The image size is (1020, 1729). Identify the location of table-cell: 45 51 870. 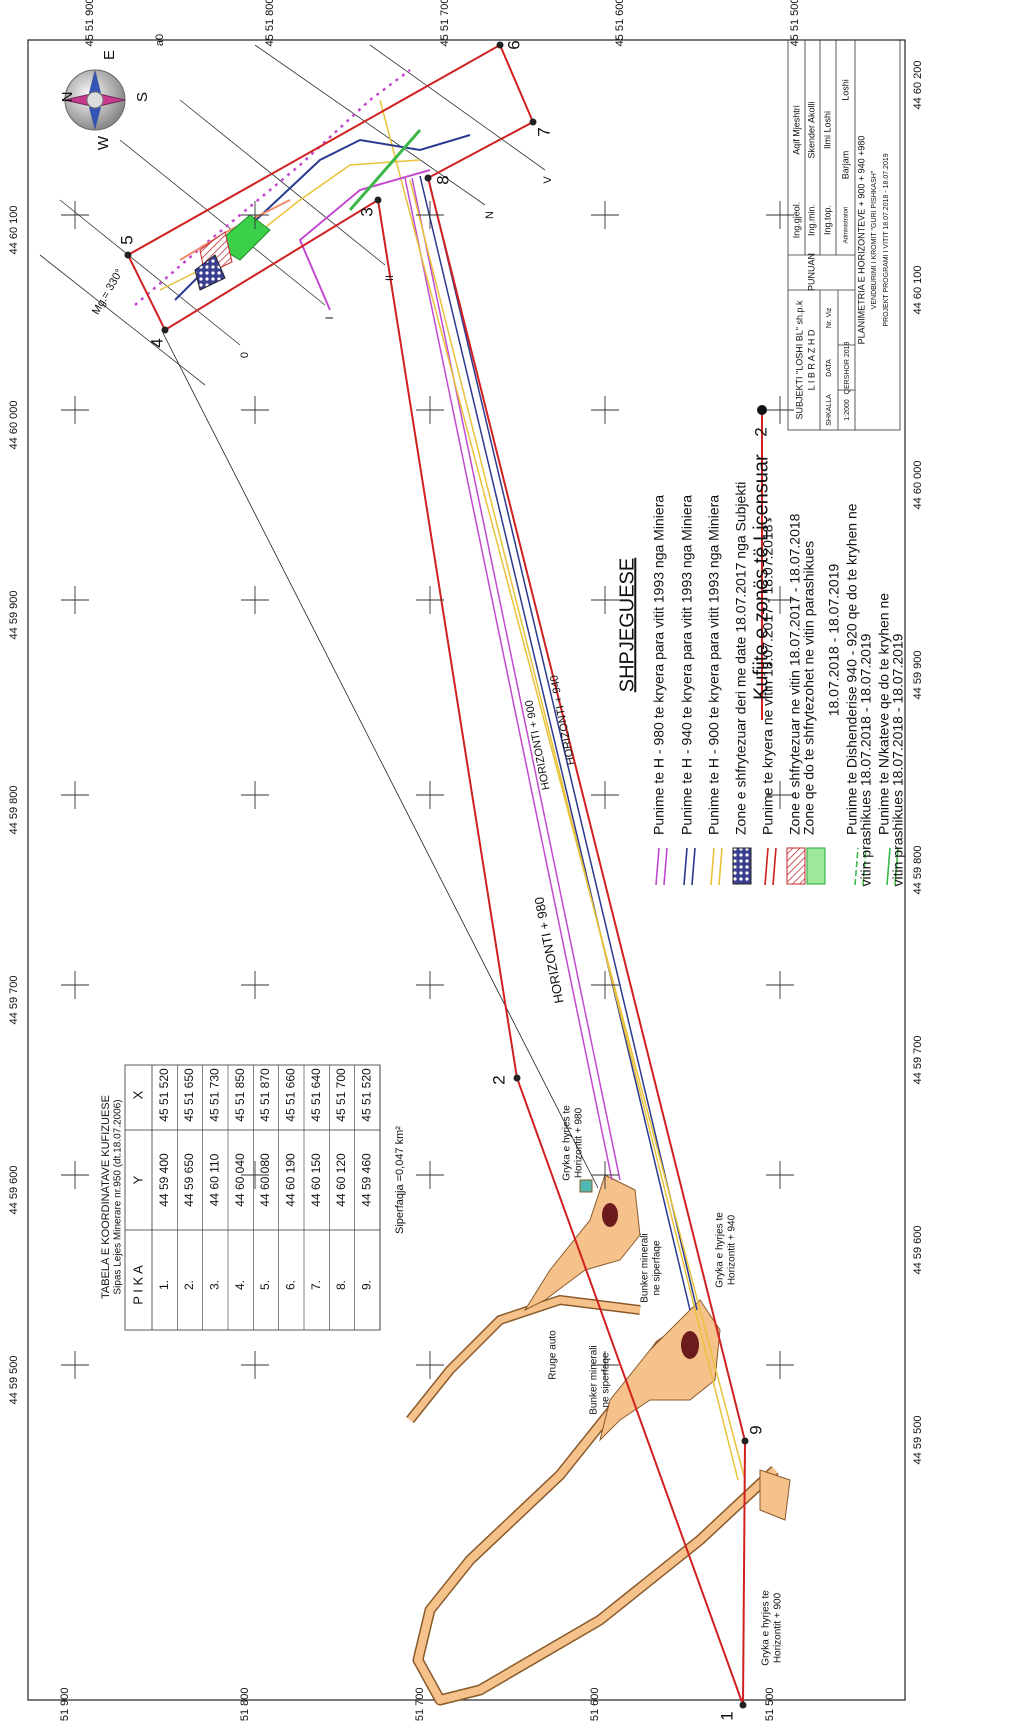
(265, 1095).